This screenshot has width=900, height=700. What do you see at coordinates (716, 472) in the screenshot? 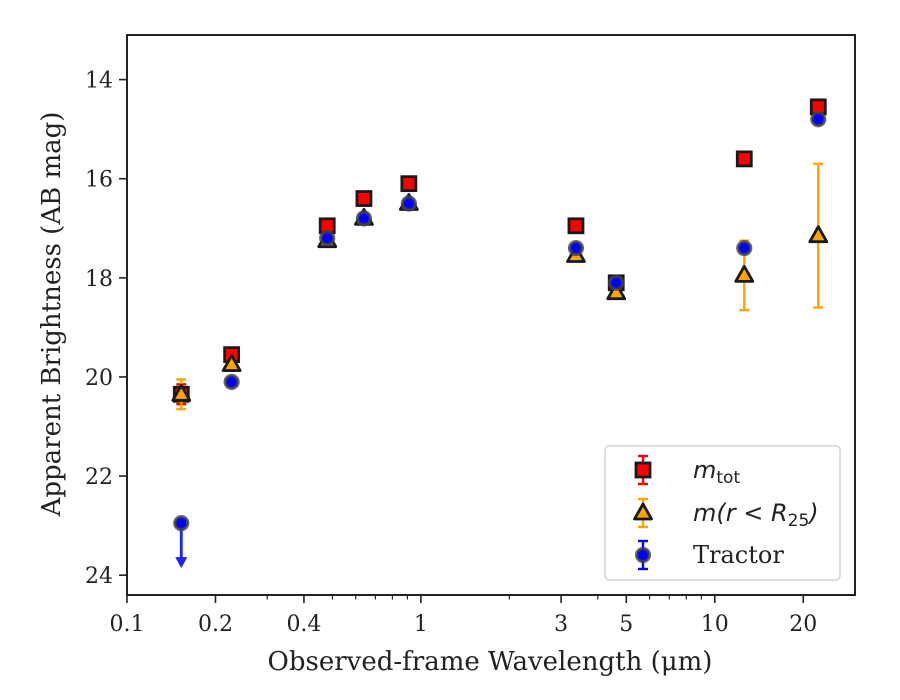
I see `legend-entry-label: mtot` at bounding box center [716, 472].